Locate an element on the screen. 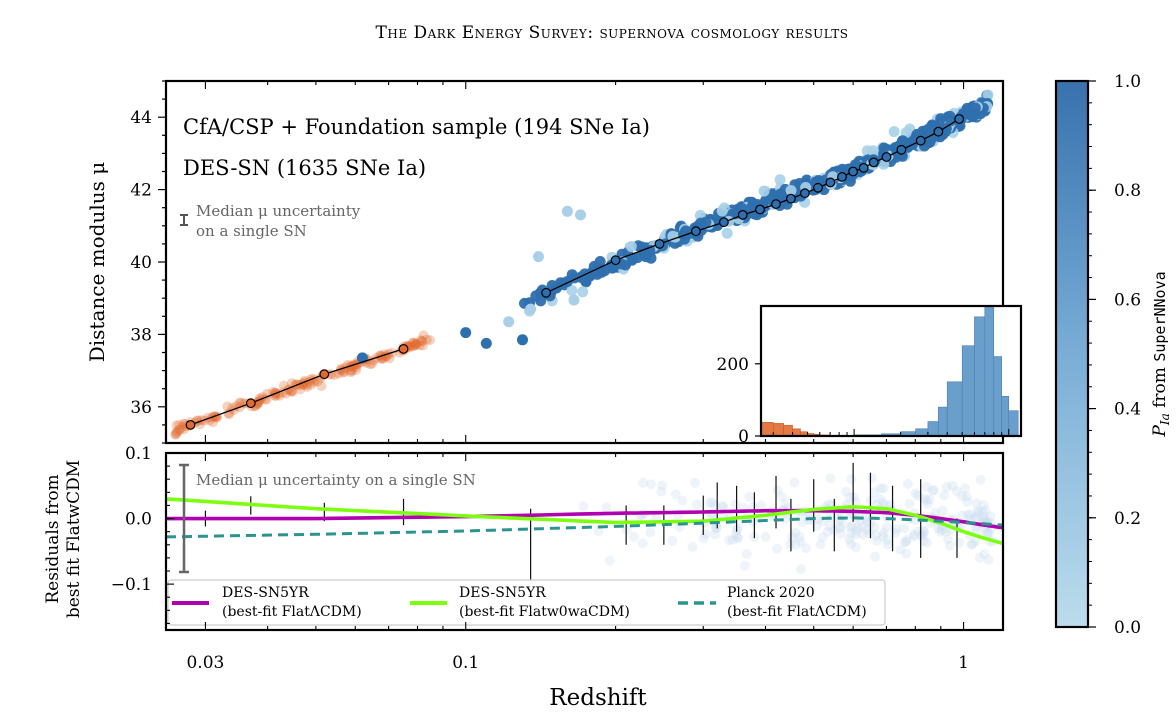  y-tick-label: 40 is located at coordinates (141, 263).